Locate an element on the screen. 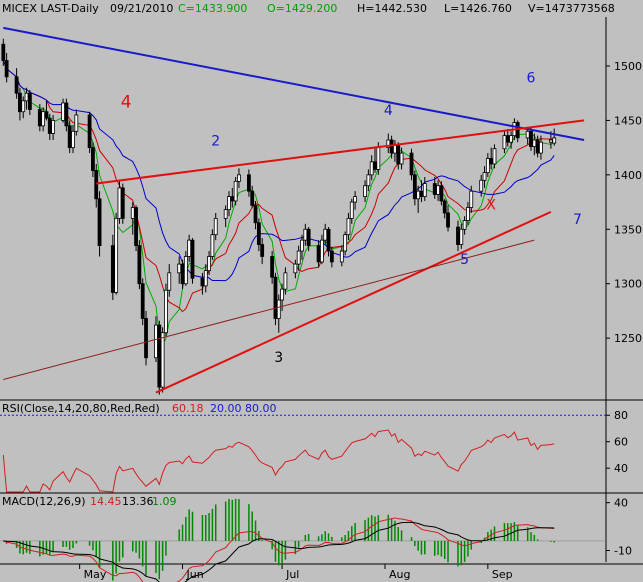 Image resolution: width=643 pixels, height=582 pixels. x-axis: May Jun Jul Aug Sep is located at coordinates (296, 572).